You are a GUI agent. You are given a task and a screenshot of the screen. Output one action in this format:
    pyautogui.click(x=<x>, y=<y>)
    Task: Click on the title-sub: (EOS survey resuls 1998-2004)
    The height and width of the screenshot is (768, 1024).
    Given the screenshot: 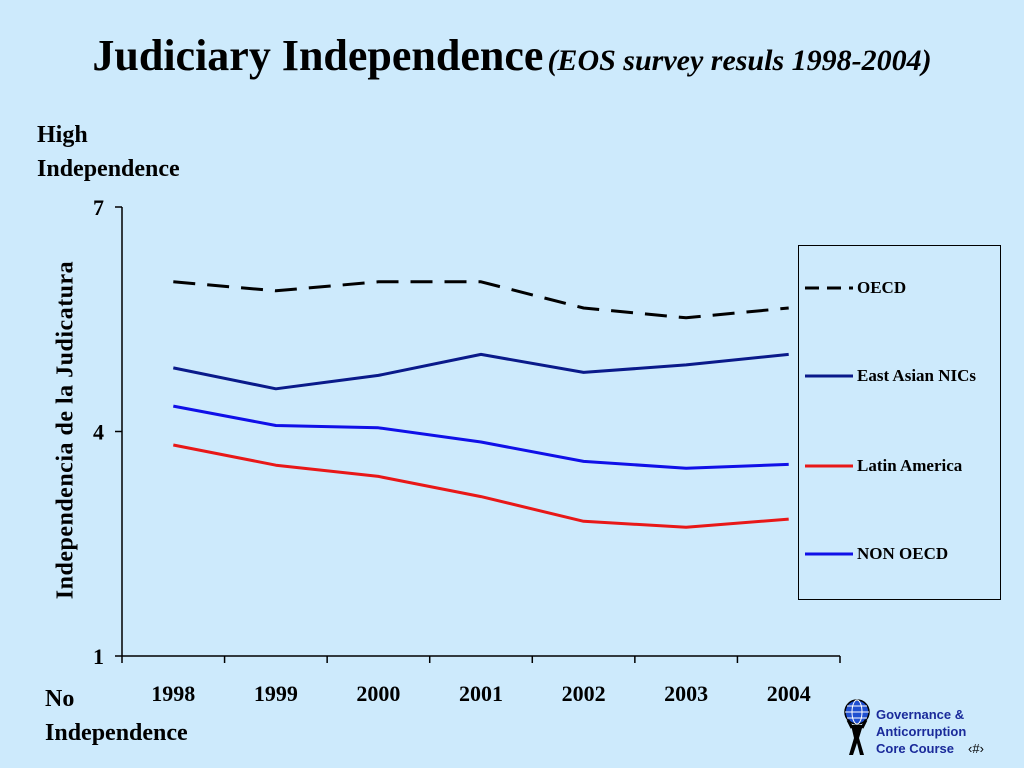 What is the action you would take?
    pyautogui.click(x=739, y=60)
    